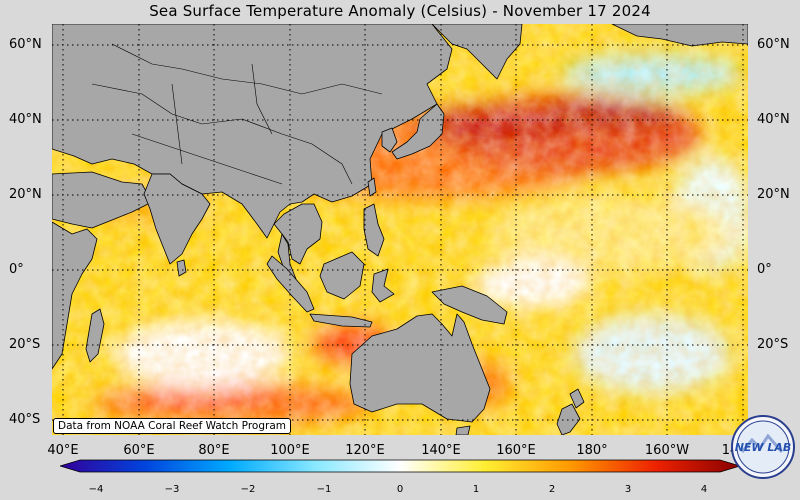 This screenshot has height=500, width=800. What do you see at coordinates (25, 44) in the screenshot?
I see `lat-label-left: 60°N` at bounding box center [25, 44].